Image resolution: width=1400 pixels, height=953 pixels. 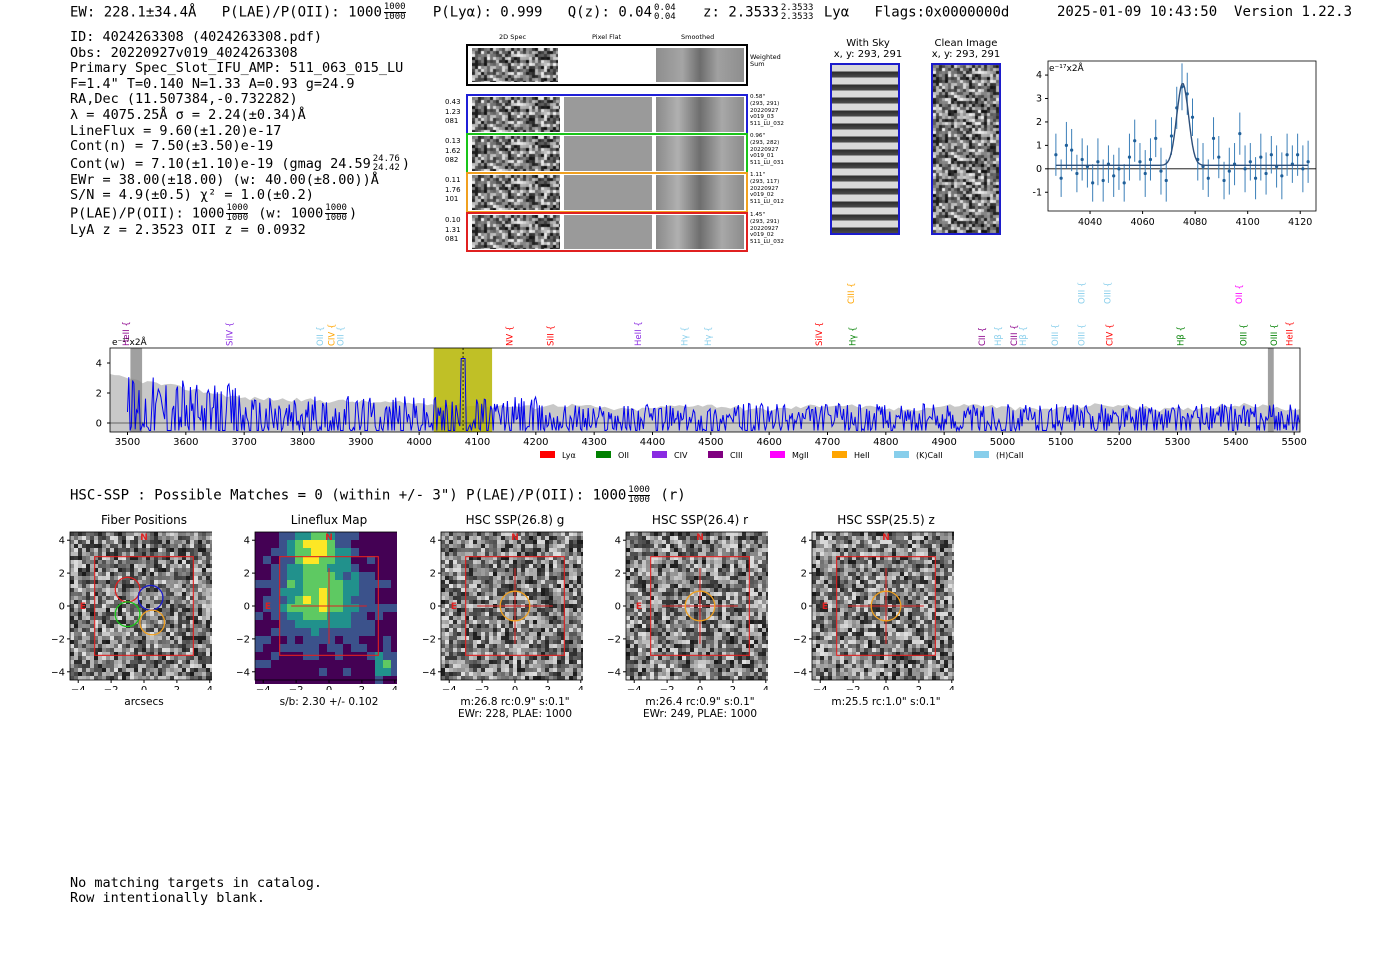 I want to click on map-north-label: N, so click(x=329, y=538).